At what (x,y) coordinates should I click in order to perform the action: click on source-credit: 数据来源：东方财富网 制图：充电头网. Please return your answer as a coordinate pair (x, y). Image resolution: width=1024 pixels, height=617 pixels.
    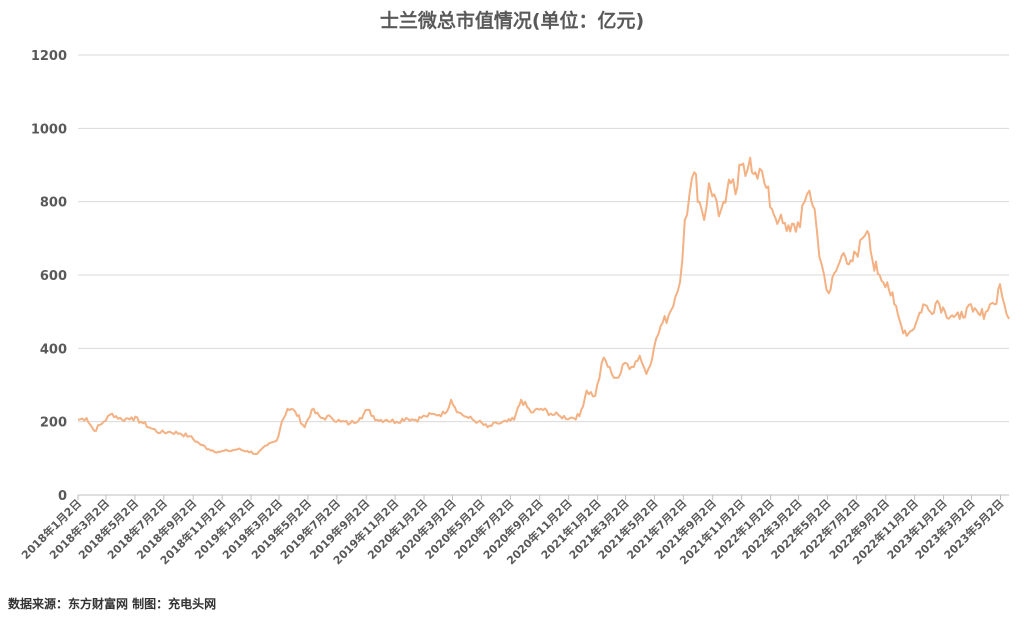
    Looking at the image, I should click on (112, 604).